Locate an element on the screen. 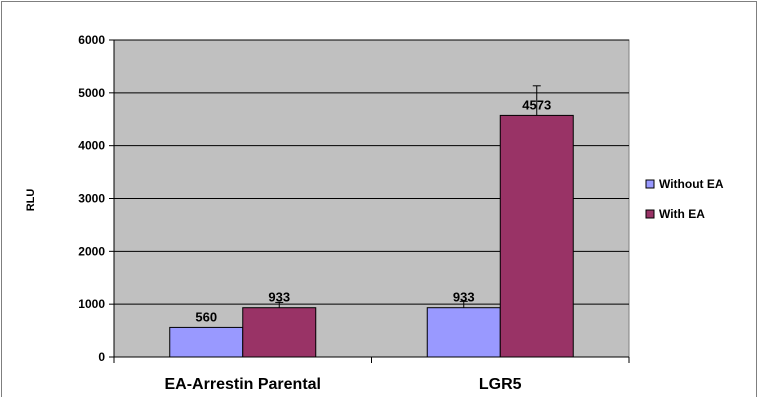  x-category-label: EA-Arrestin Parental is located at coordinates (243, 384).